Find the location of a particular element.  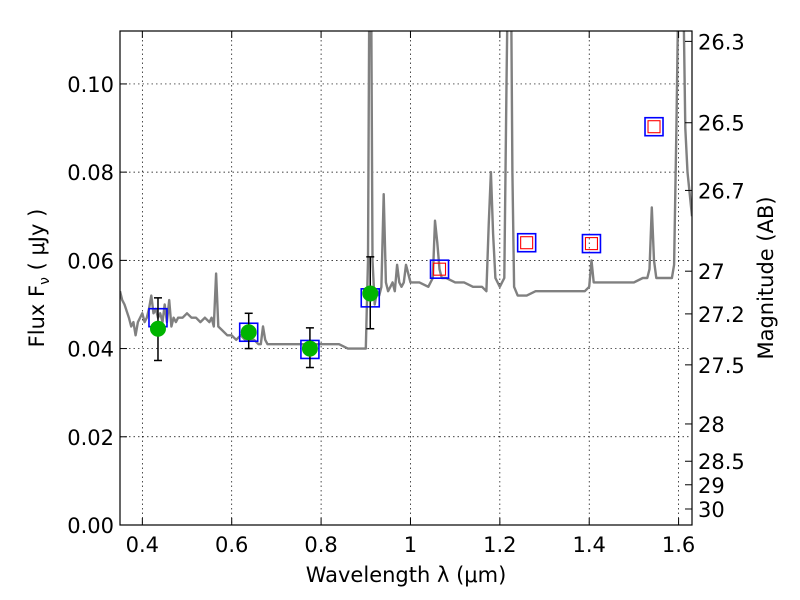

y-tick-label: 0.08 is located at coordinates (90, 173).